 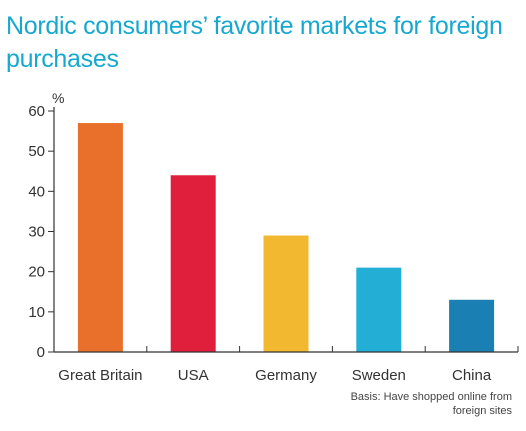 What do you see at coordinates (286, 375) in the screenshot?
I see `x-tick-label: Germany` at bounding box center [286, 375].